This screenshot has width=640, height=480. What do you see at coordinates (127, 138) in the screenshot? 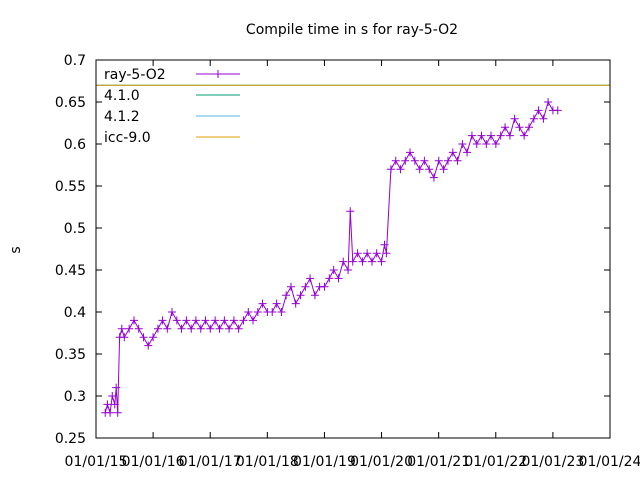
I see `legend-label: icc-9.0` at bounding box center [127, 138].